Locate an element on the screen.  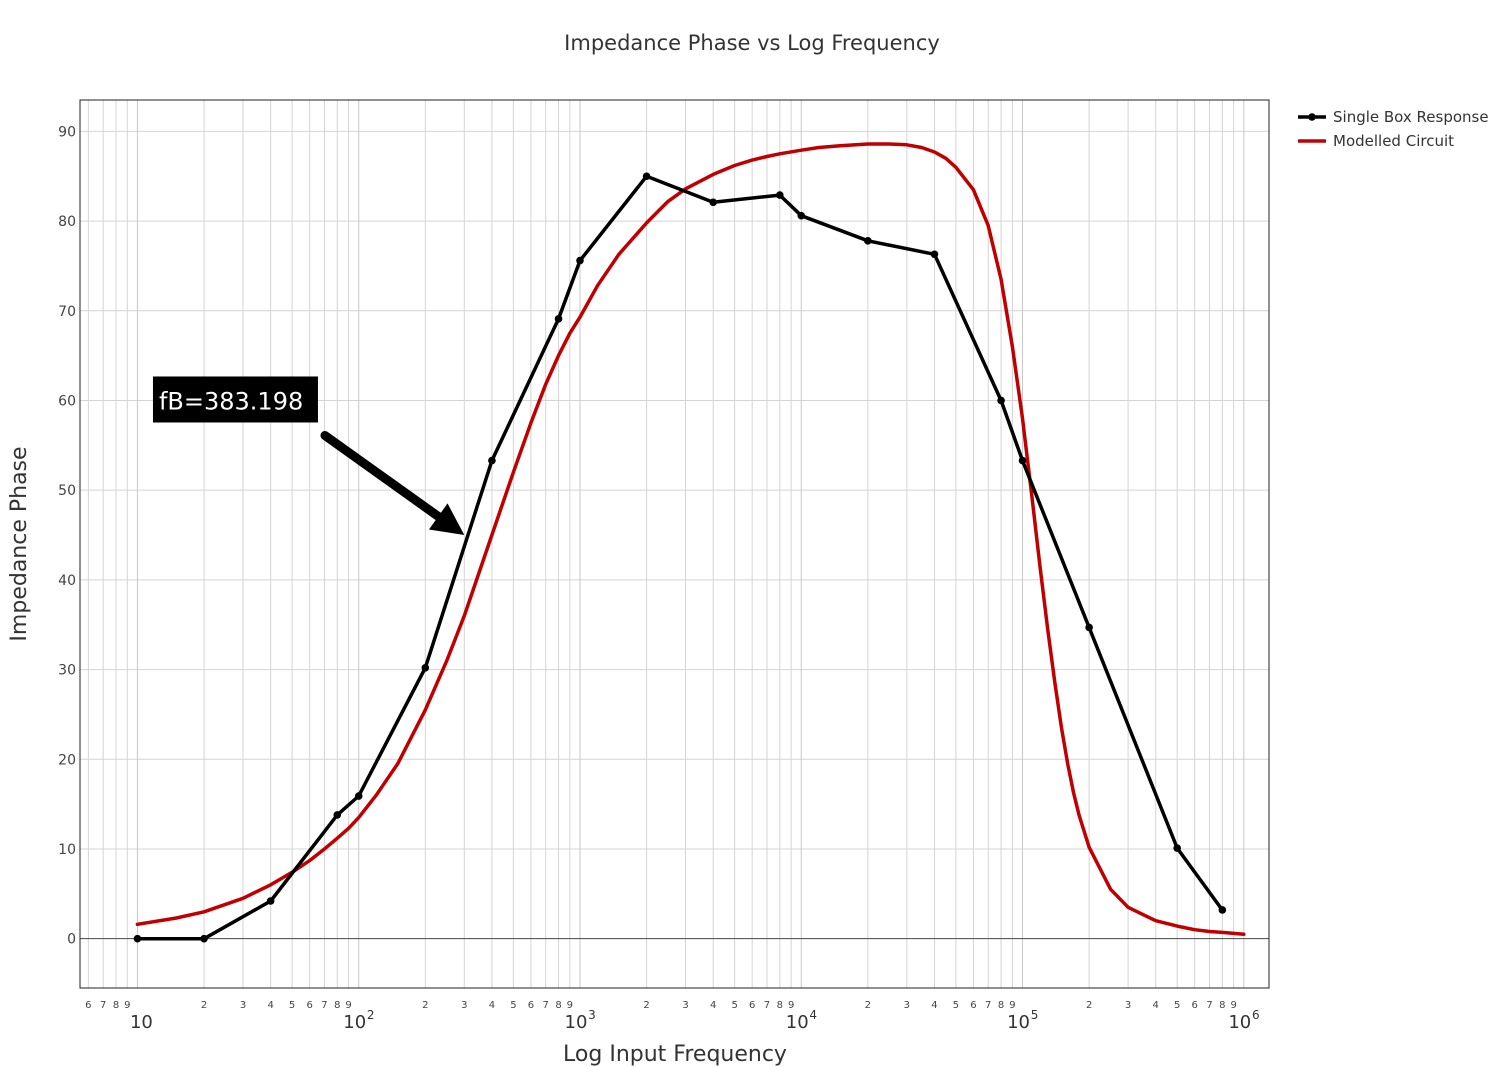
annotation: fB=383.198 is located at coordinates (308, 456).